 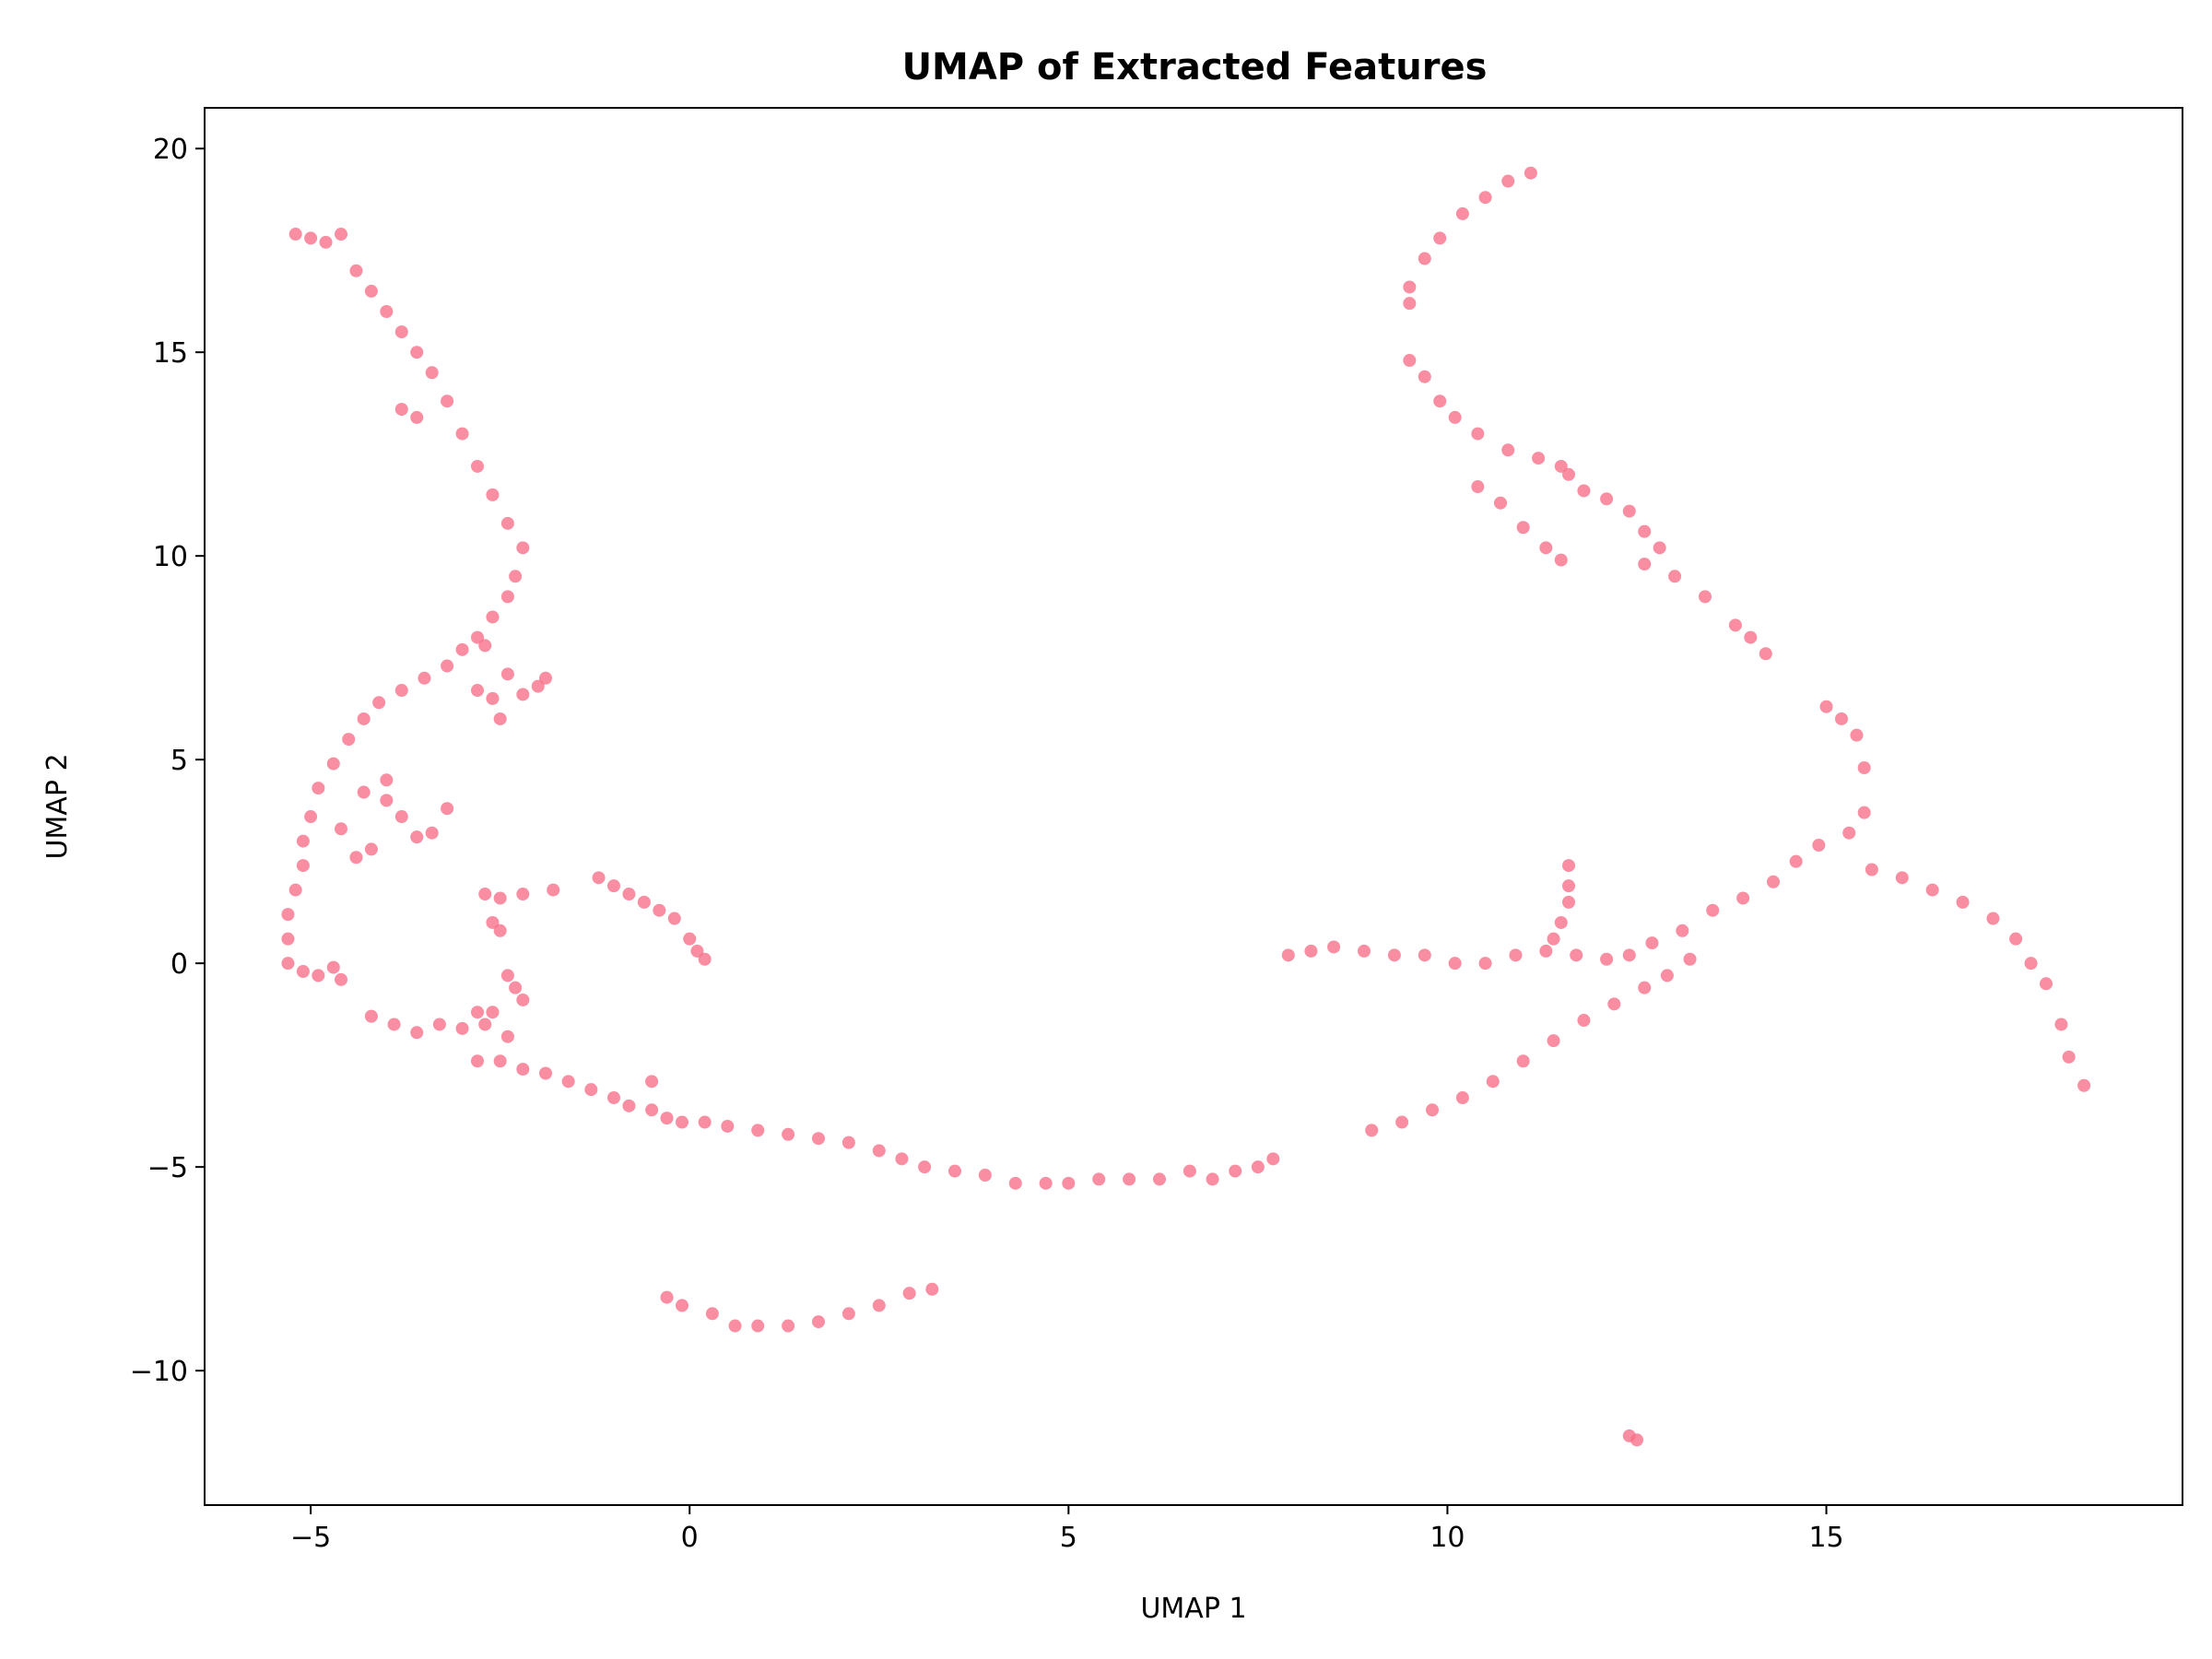 What do you see at coordinates (57, 806) in the screenshot?
I see `y-axis-label: UMAP 2` at bounding box center [57, 806].